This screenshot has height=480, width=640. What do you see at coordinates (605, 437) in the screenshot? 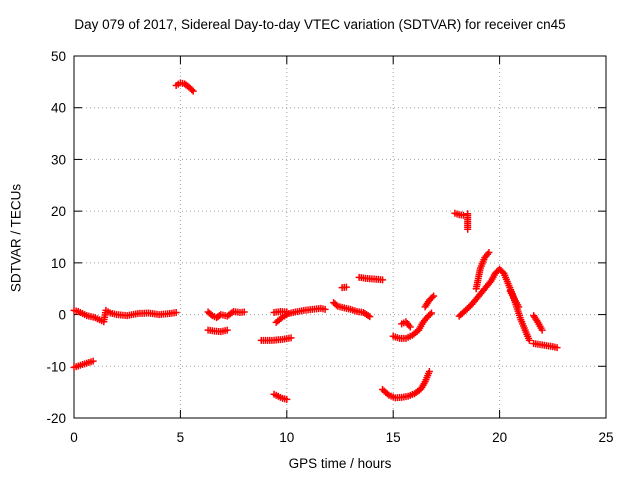
I see `x-tick-label: 25` at bounding box center [605, 437].